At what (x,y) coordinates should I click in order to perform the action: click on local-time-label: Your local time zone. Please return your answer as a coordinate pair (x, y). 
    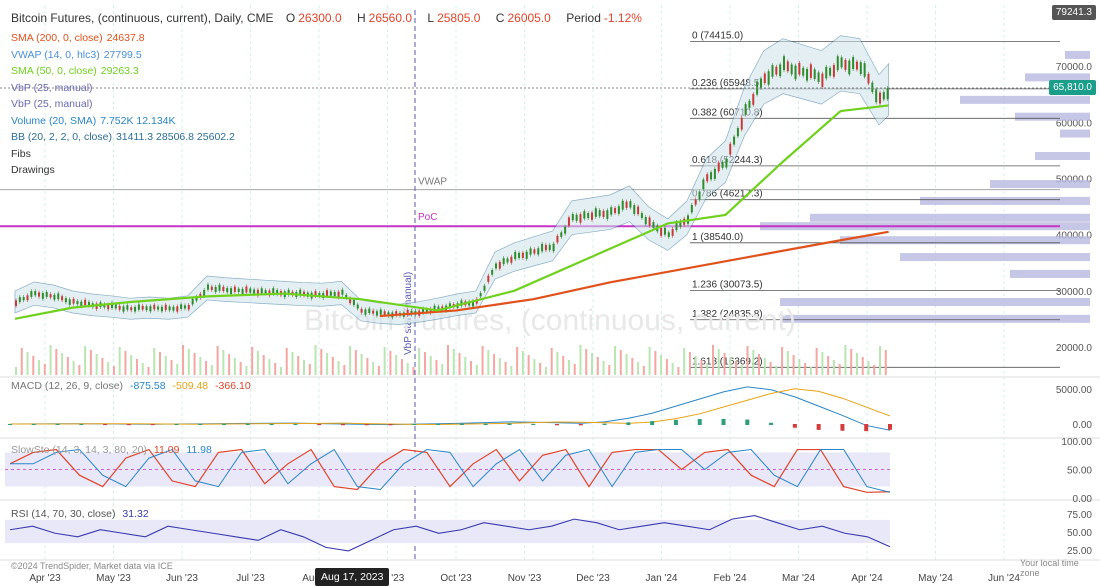
    Looking at the image, I should click on (1049, 568).